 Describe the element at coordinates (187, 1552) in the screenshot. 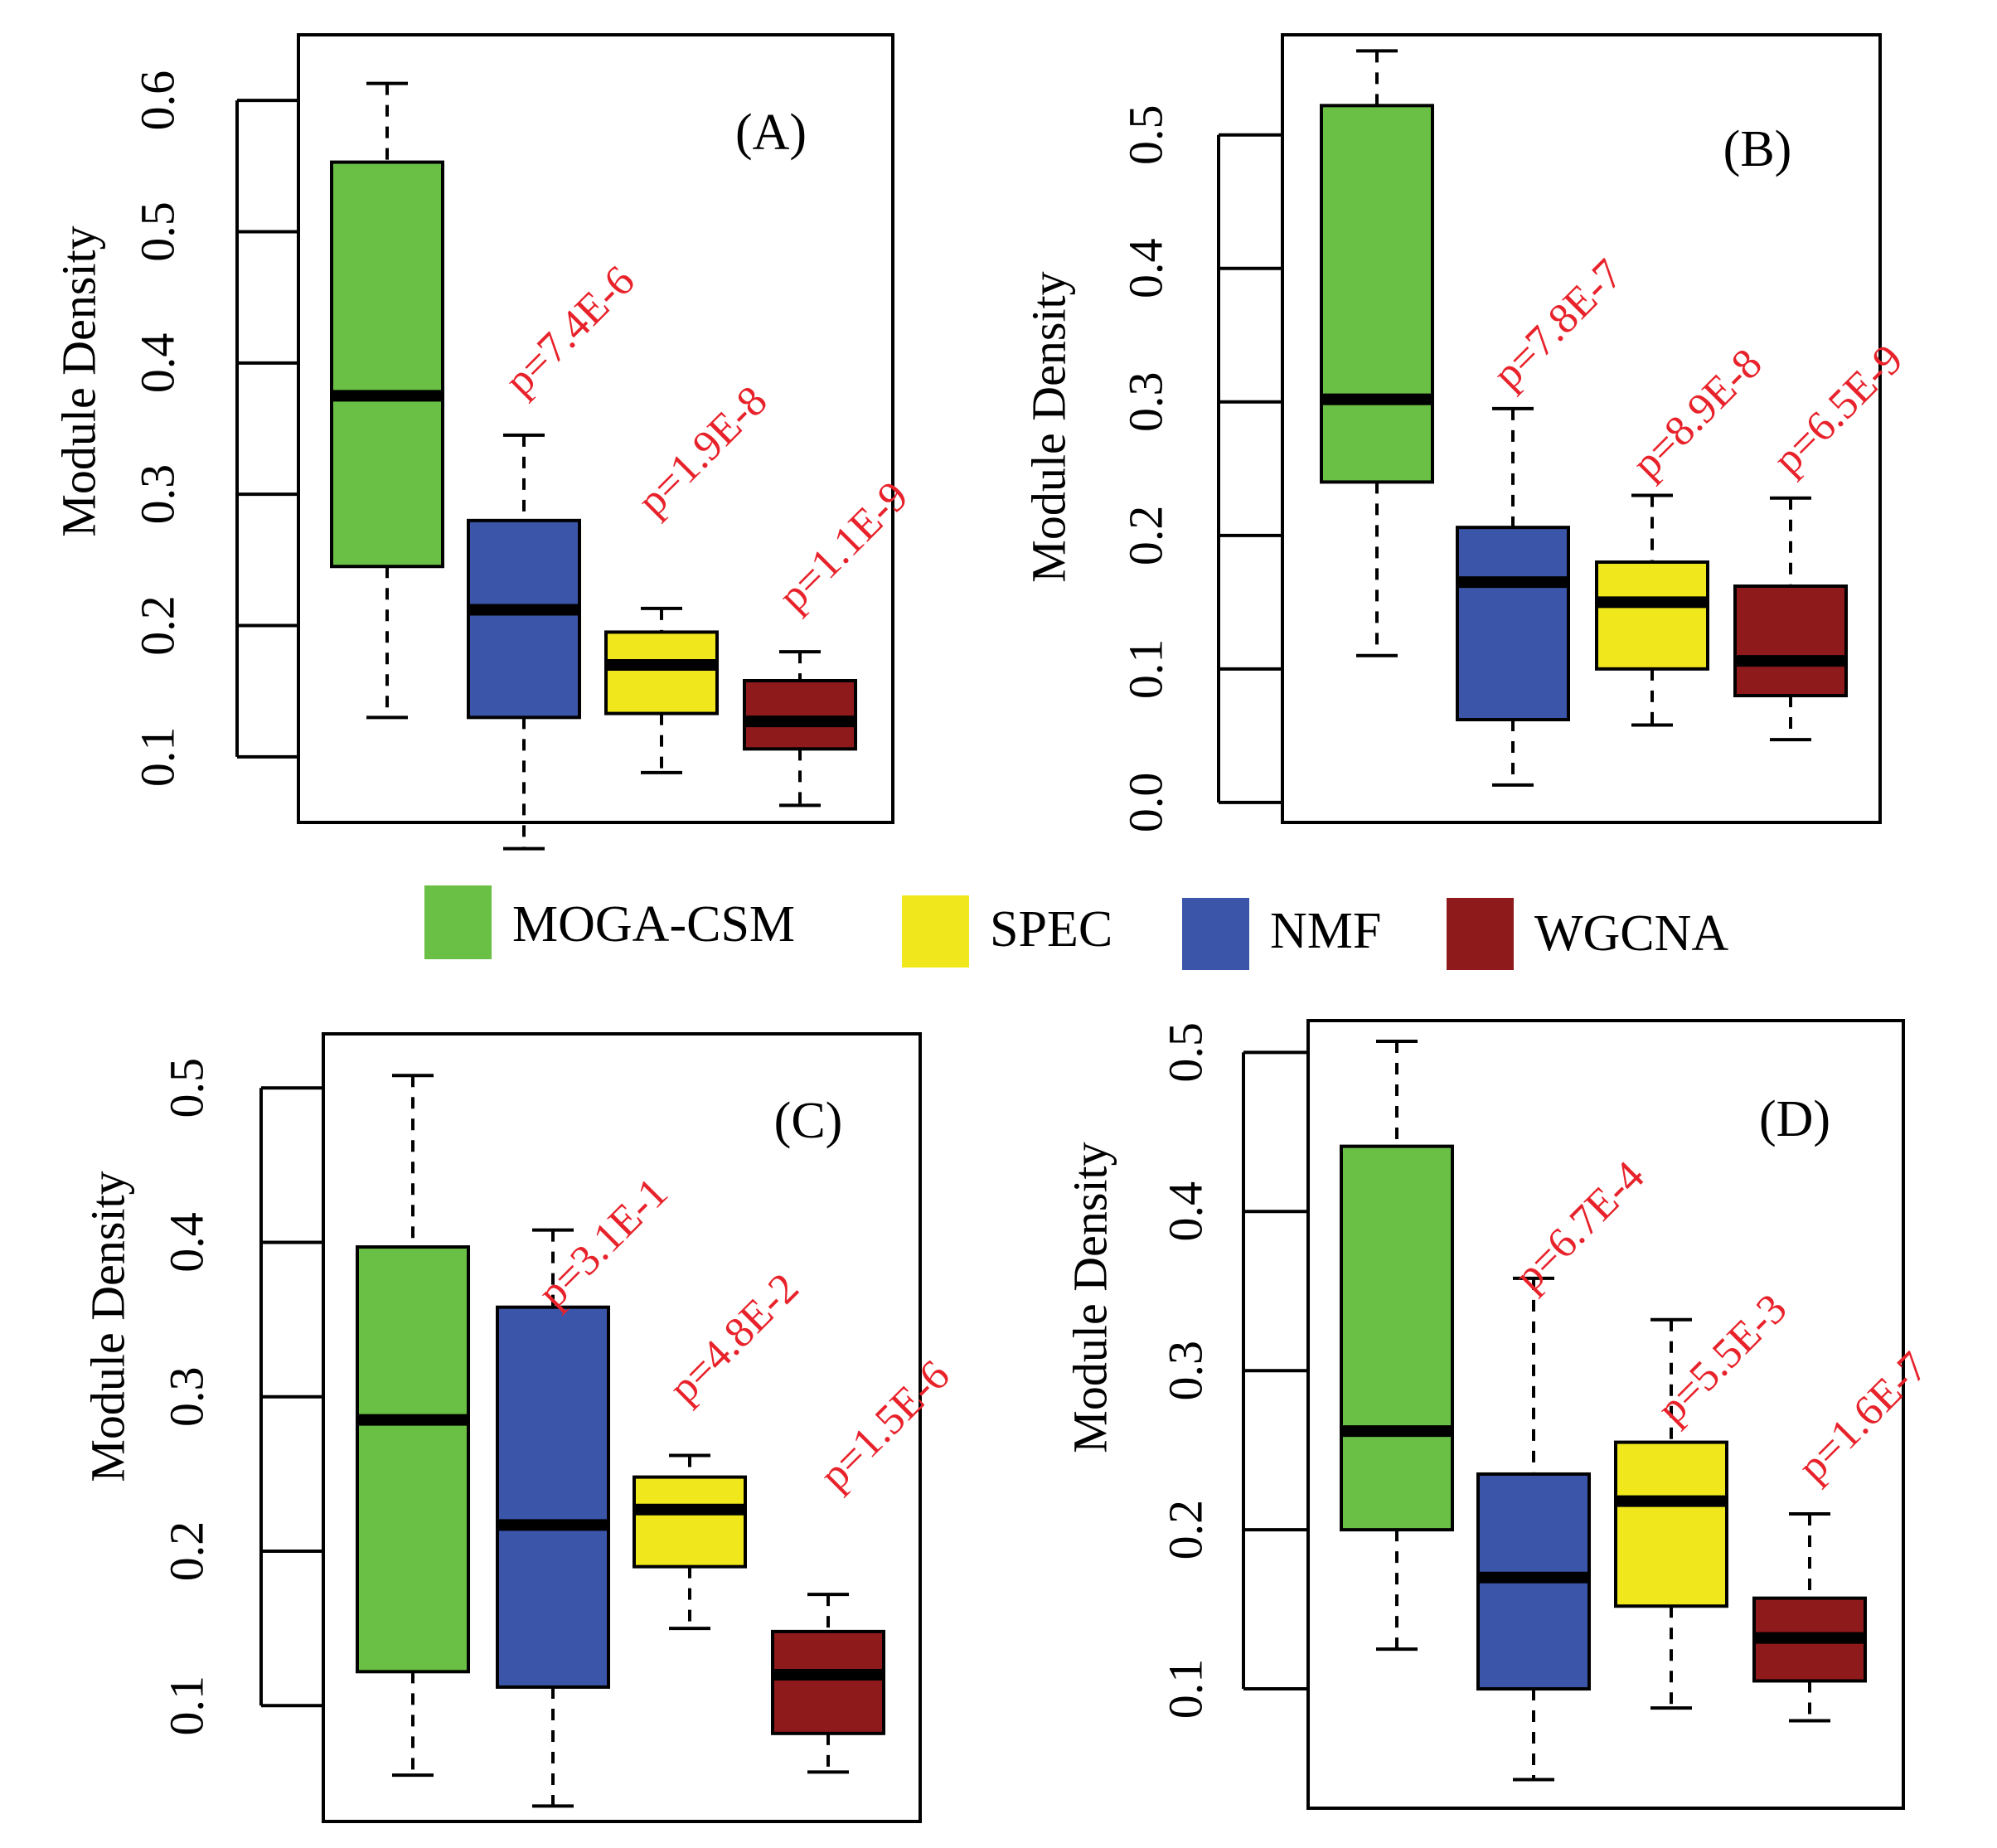

I see `panel-c-y-tick-label: 0.2` at that location.